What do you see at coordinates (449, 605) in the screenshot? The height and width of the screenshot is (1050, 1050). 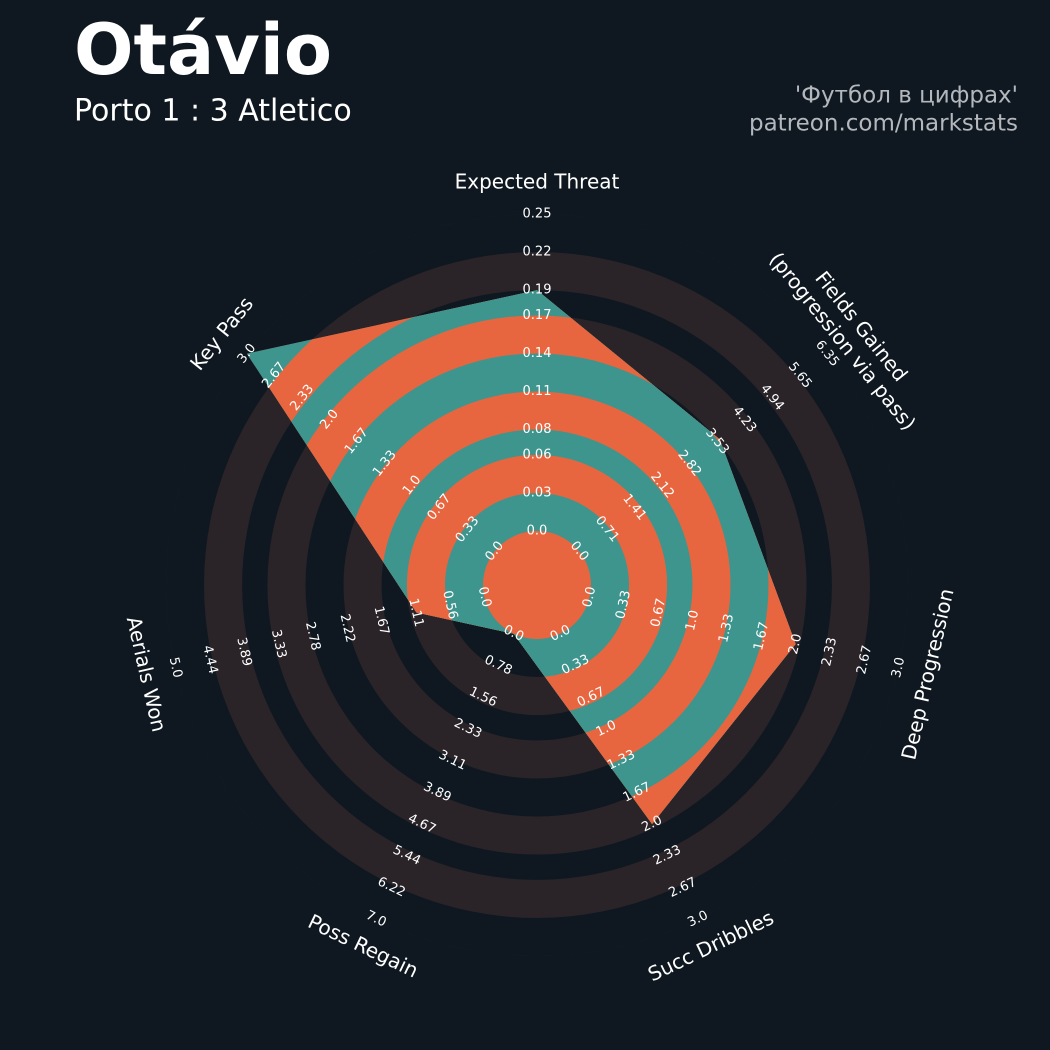 I see `tick-label: 0.56` at bounding box center [449, 605].